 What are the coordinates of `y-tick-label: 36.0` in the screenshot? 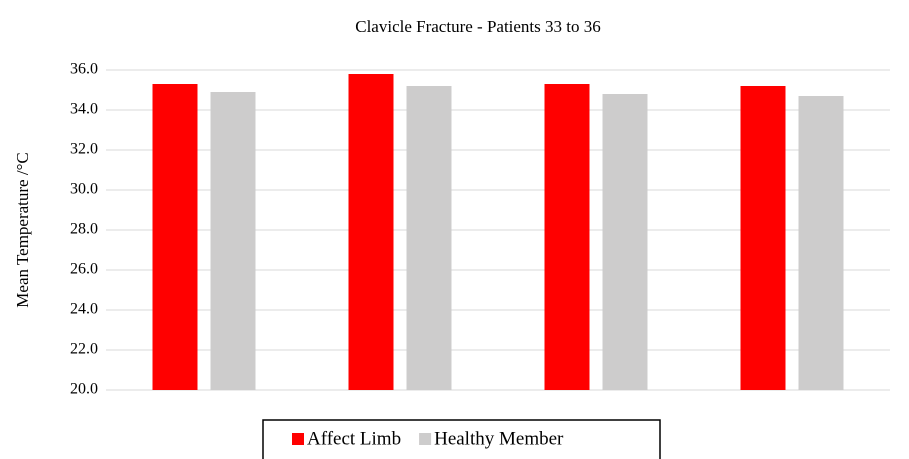 It's located at (84, 69).